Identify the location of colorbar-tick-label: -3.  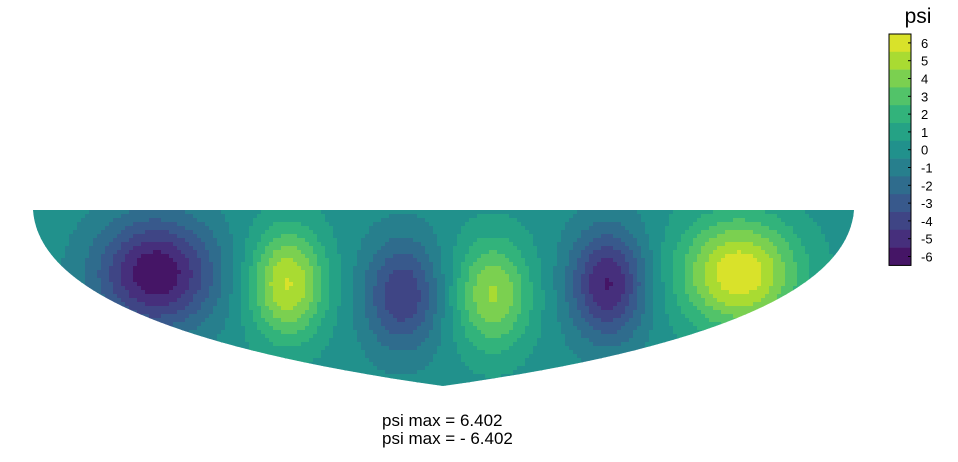
(927, 203).